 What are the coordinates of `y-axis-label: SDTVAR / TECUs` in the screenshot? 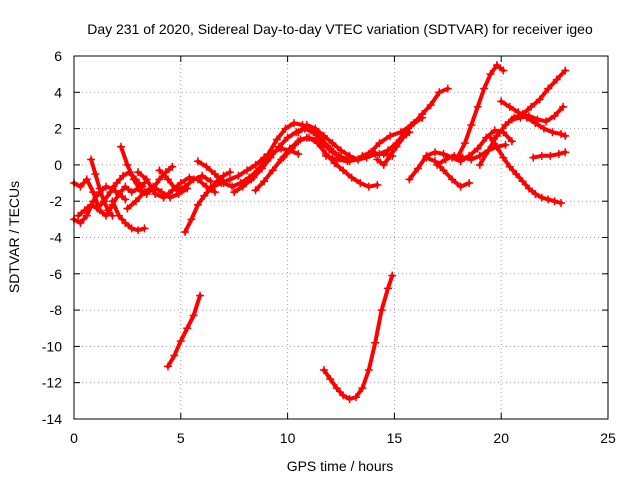 It's located at (14, 237).